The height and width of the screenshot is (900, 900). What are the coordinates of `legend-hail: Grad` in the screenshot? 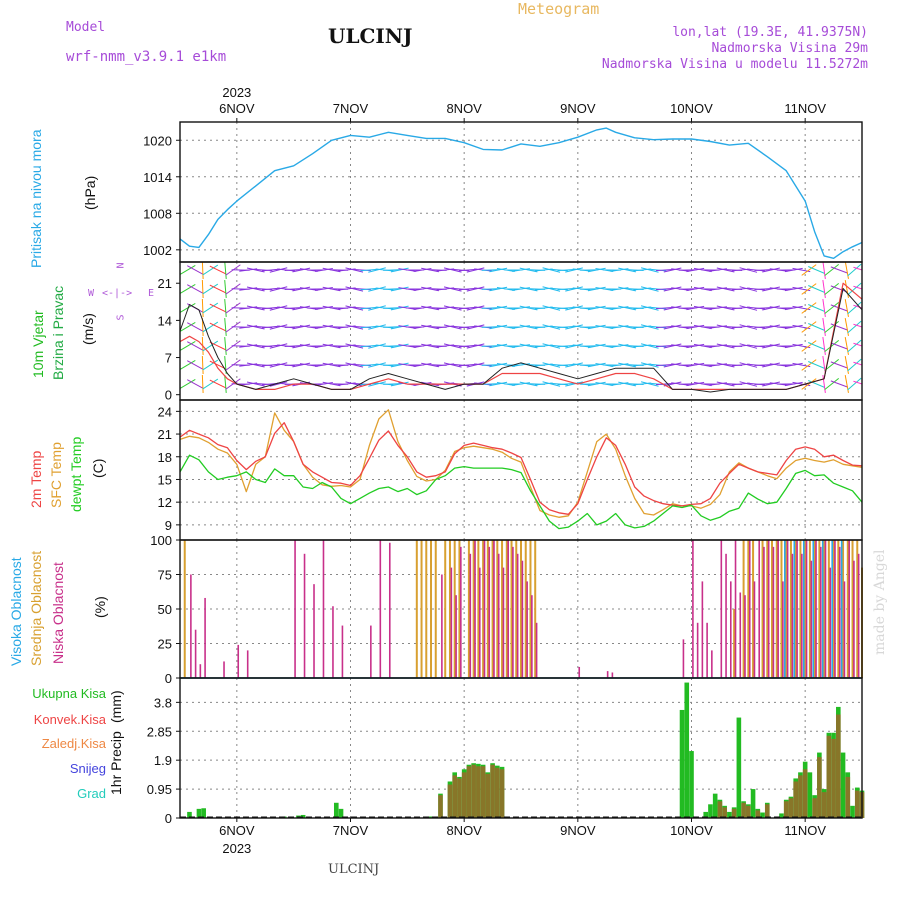 It's located at (91, 793).